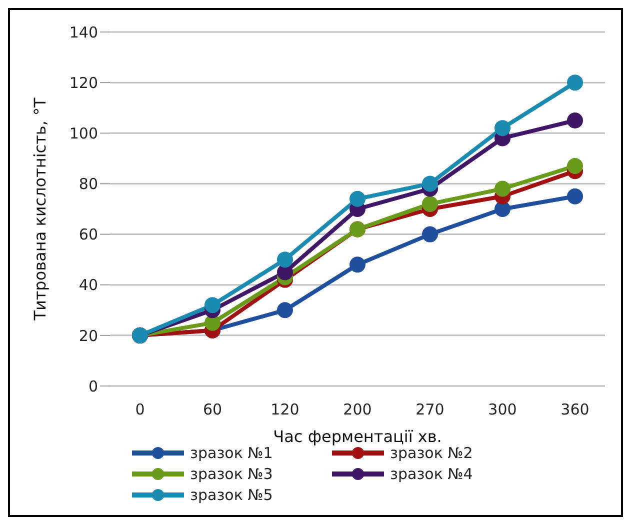  I want to click on y-tick-label: 40, so click(88, 285).